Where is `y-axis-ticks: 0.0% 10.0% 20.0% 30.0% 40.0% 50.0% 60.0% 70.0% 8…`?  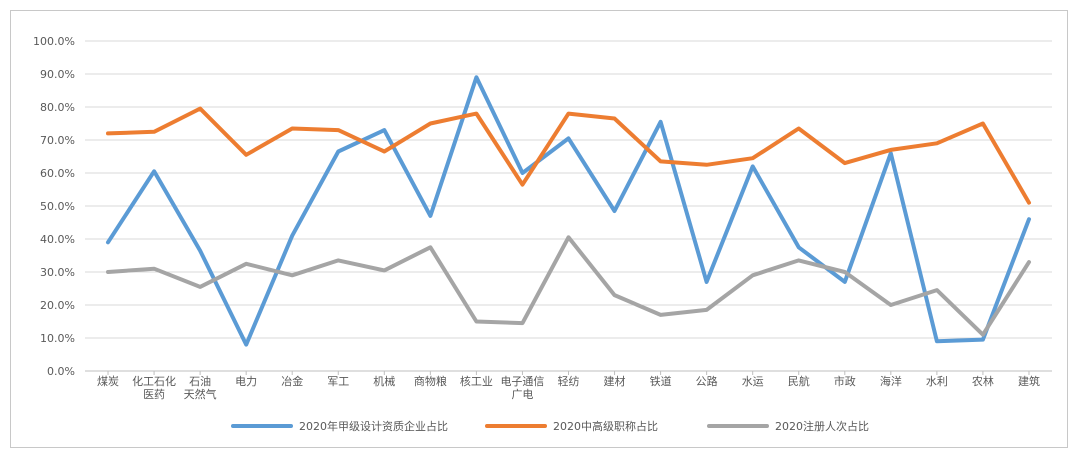 y-axis-ticks: 0.0% 10.0% 20.0% 30.0% 40.0% 50.0% 60.0% 70.0% 8… is located at coordinates (54, 206).